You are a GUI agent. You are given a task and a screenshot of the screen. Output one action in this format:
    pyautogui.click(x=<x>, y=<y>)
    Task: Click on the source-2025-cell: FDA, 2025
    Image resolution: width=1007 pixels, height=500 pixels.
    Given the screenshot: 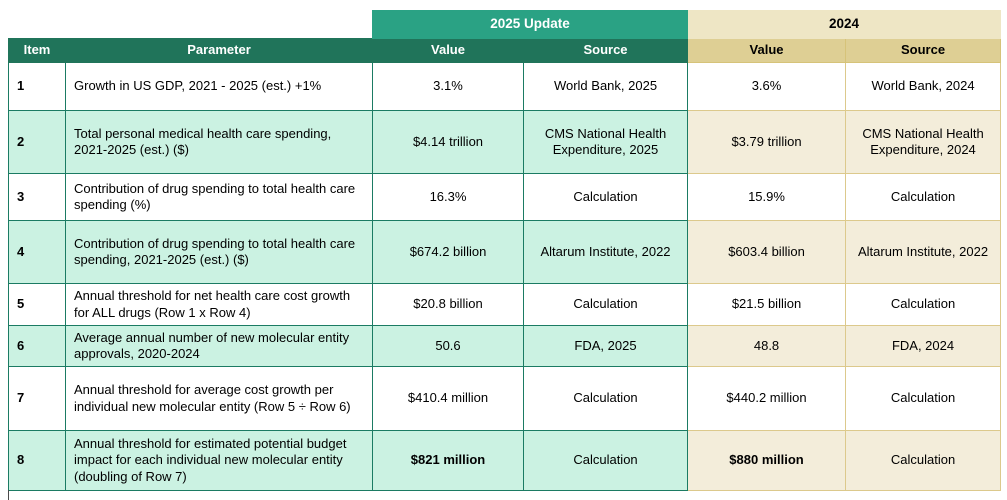 What is the action you would take?
    pyautogui.click(x=605, y=346)
    